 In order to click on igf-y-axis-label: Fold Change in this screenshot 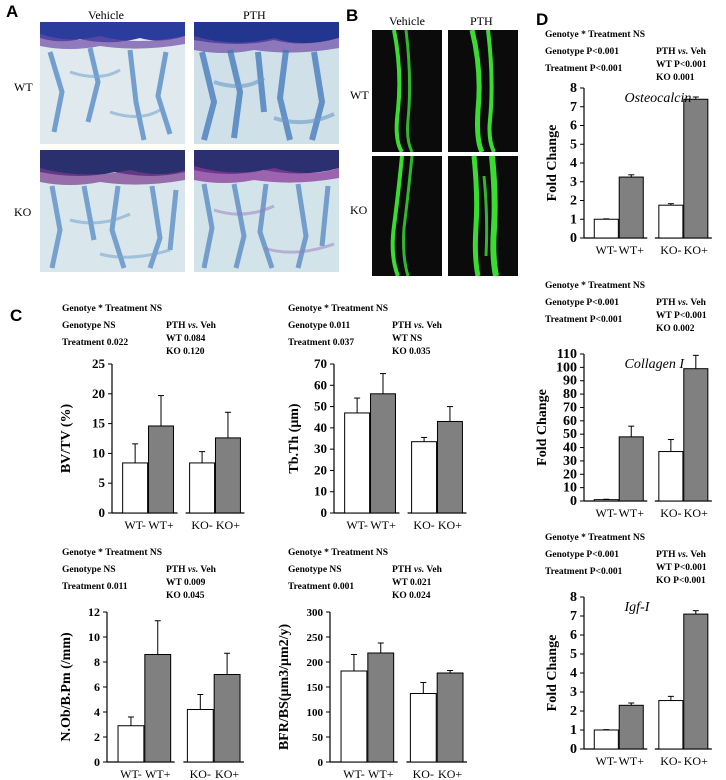, I will do `click(552, 673)`.